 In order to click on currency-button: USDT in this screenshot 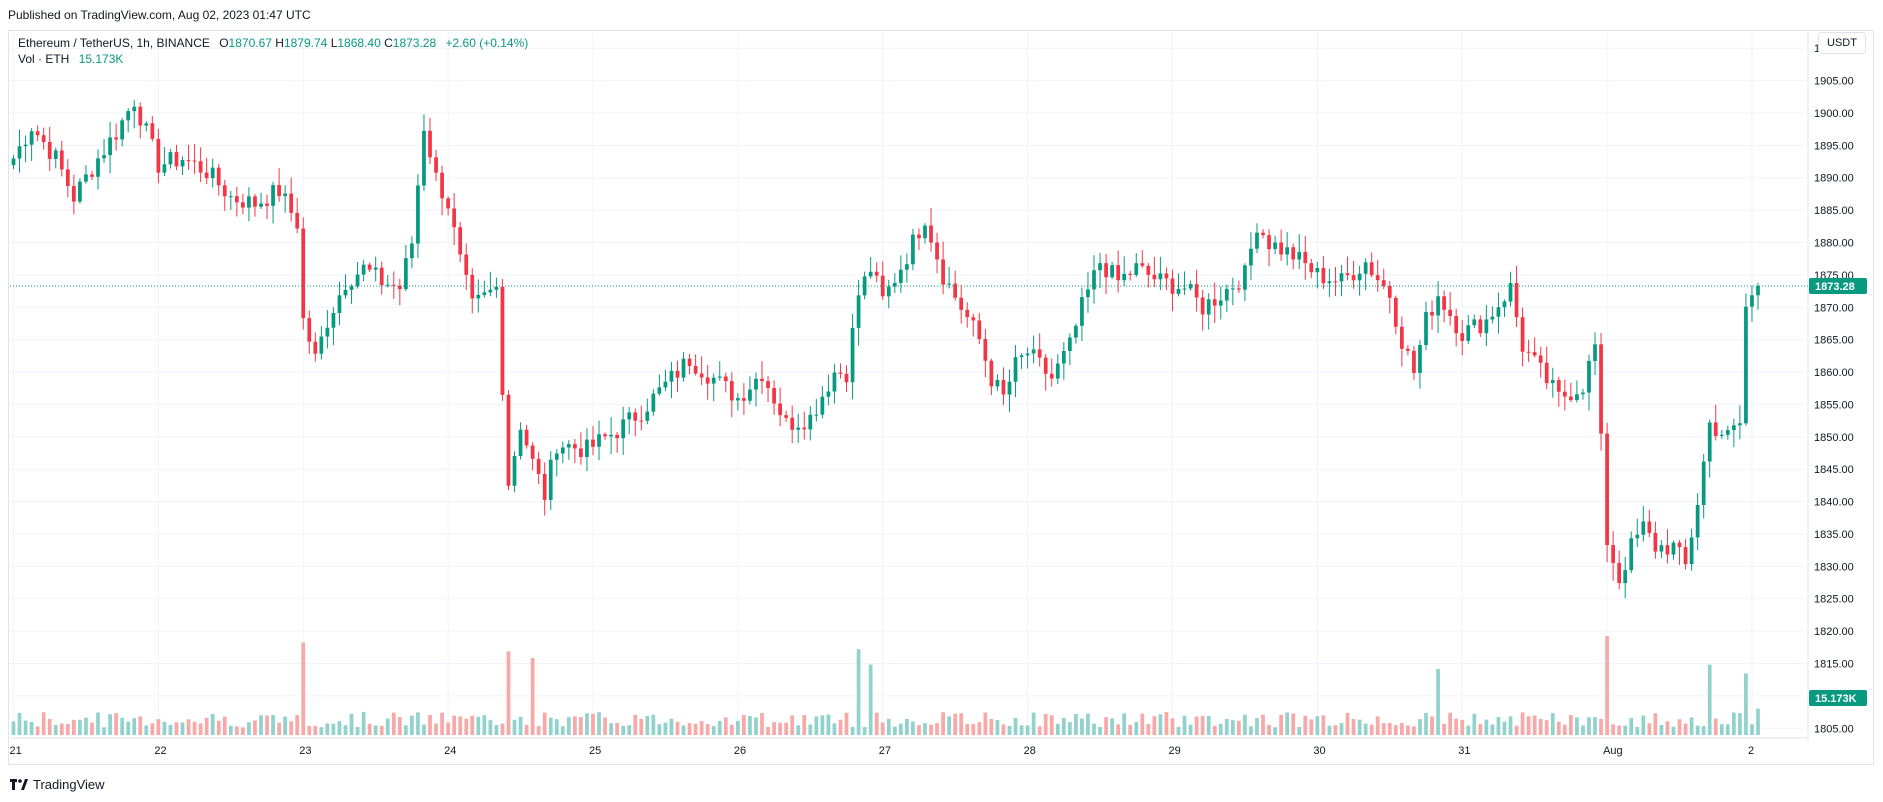, I will do `click(1842, 43)`.